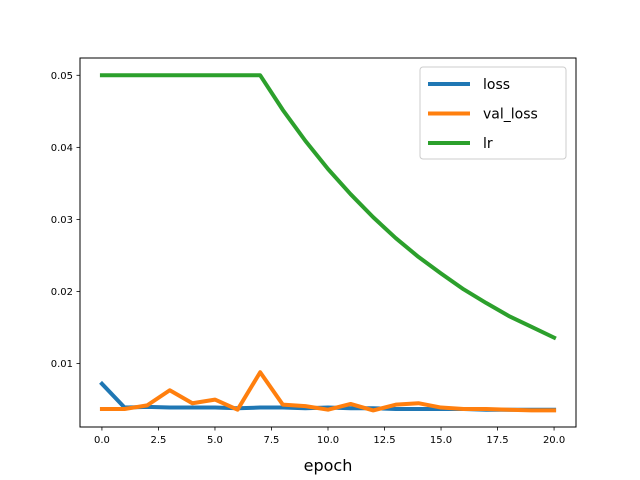 The height and width of the screenshot is (480, 640). Describe the element at coordinates (441, 440) in the screenshot. I see `x-tick-label: 15.0` at that location.